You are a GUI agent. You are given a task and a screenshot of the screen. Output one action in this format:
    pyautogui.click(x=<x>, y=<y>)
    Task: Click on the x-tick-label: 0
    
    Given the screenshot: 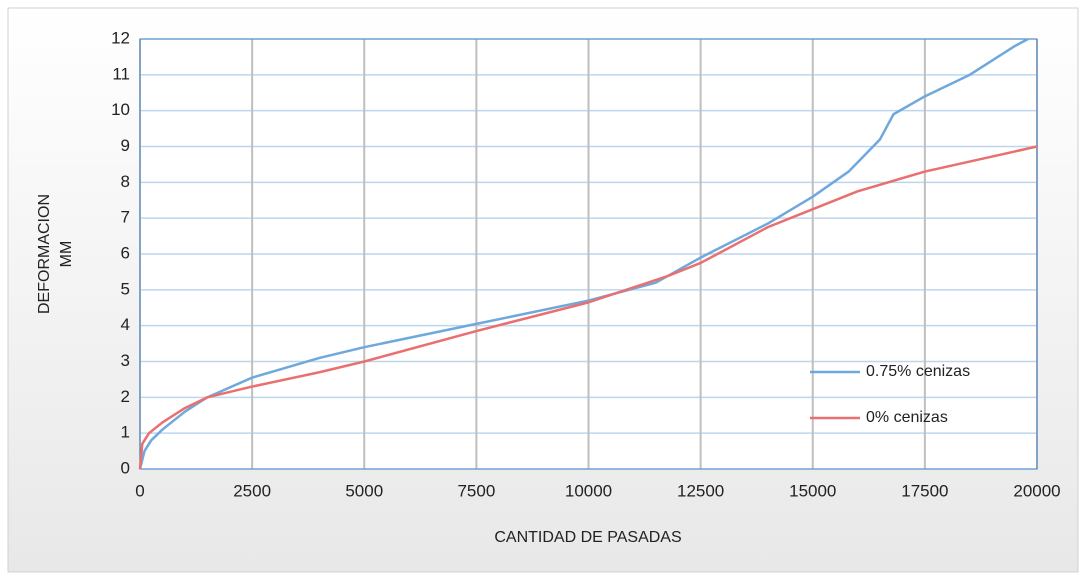 What is the action you would take?
    pyautogui.click(x=139, y=490)
    